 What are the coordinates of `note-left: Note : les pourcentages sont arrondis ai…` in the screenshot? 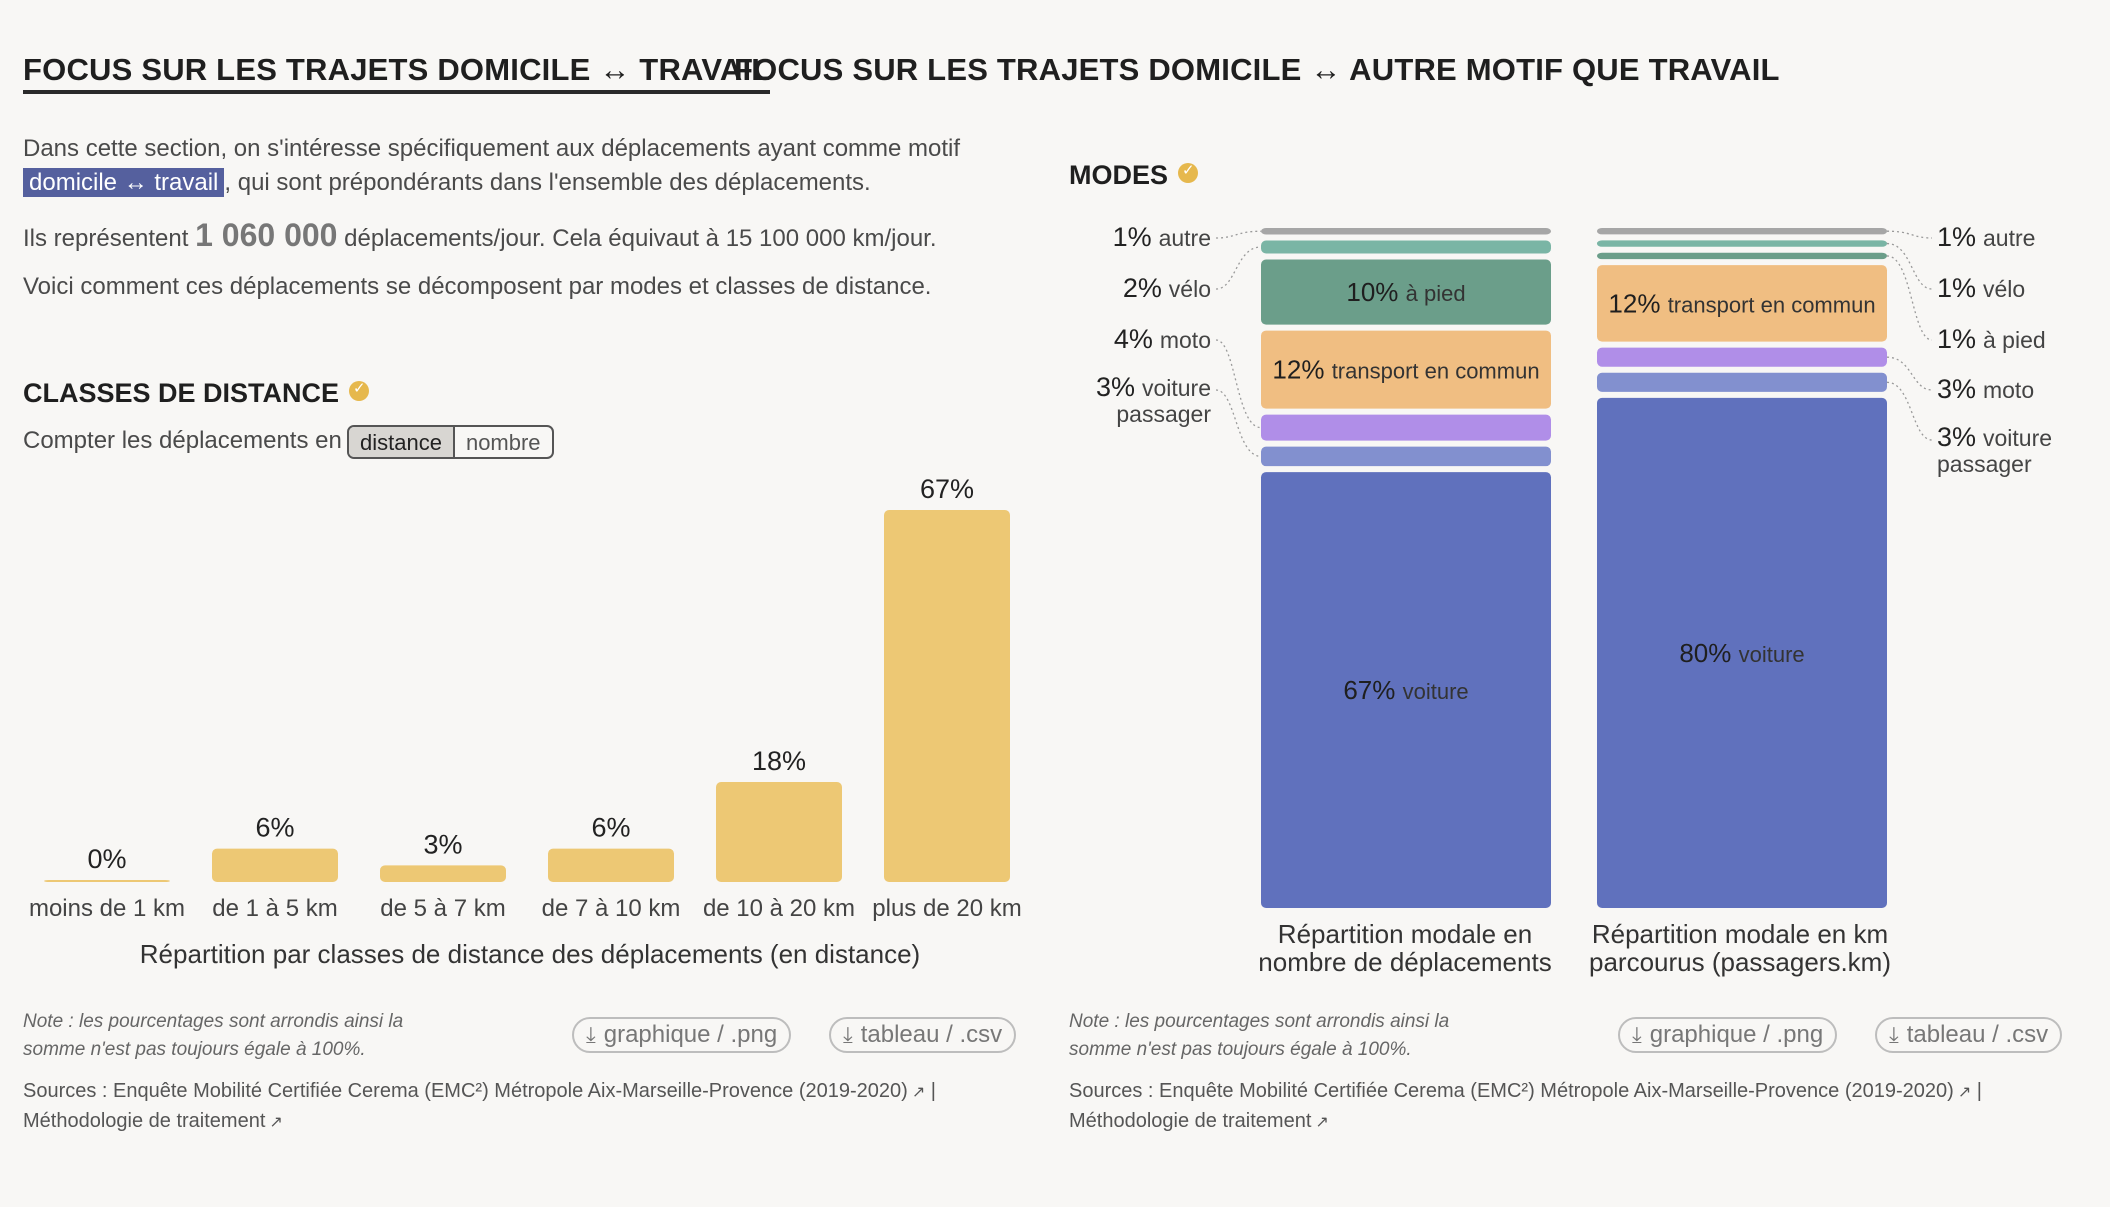 It's located at (213, 1035).